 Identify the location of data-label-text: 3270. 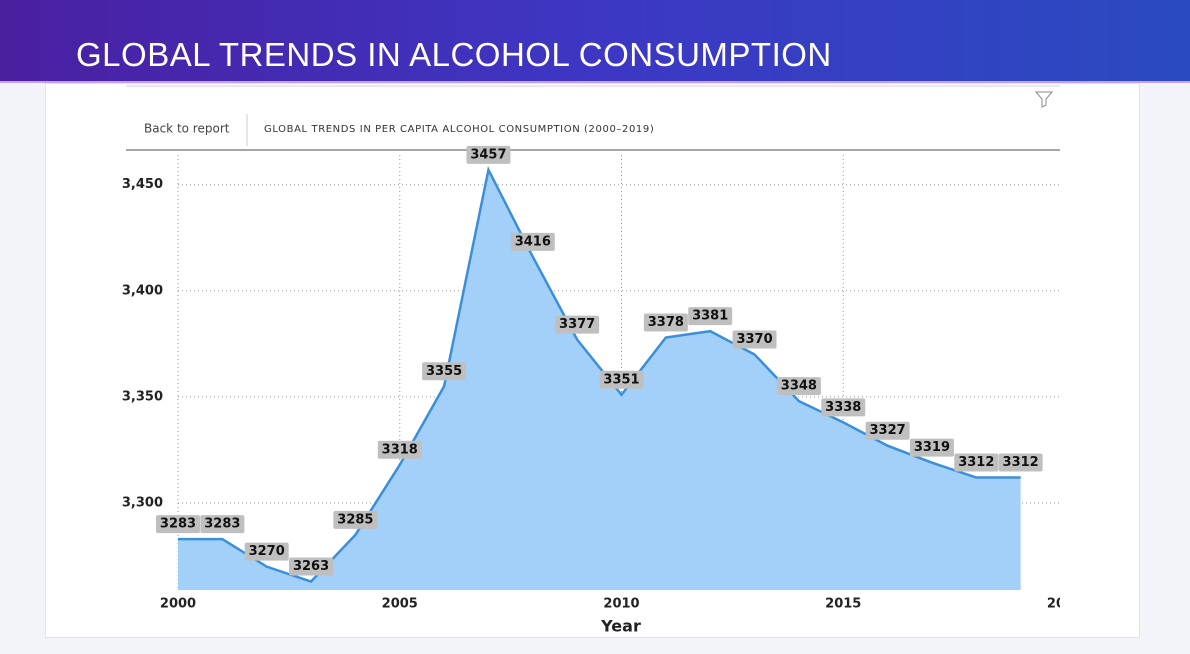
(267, 551).